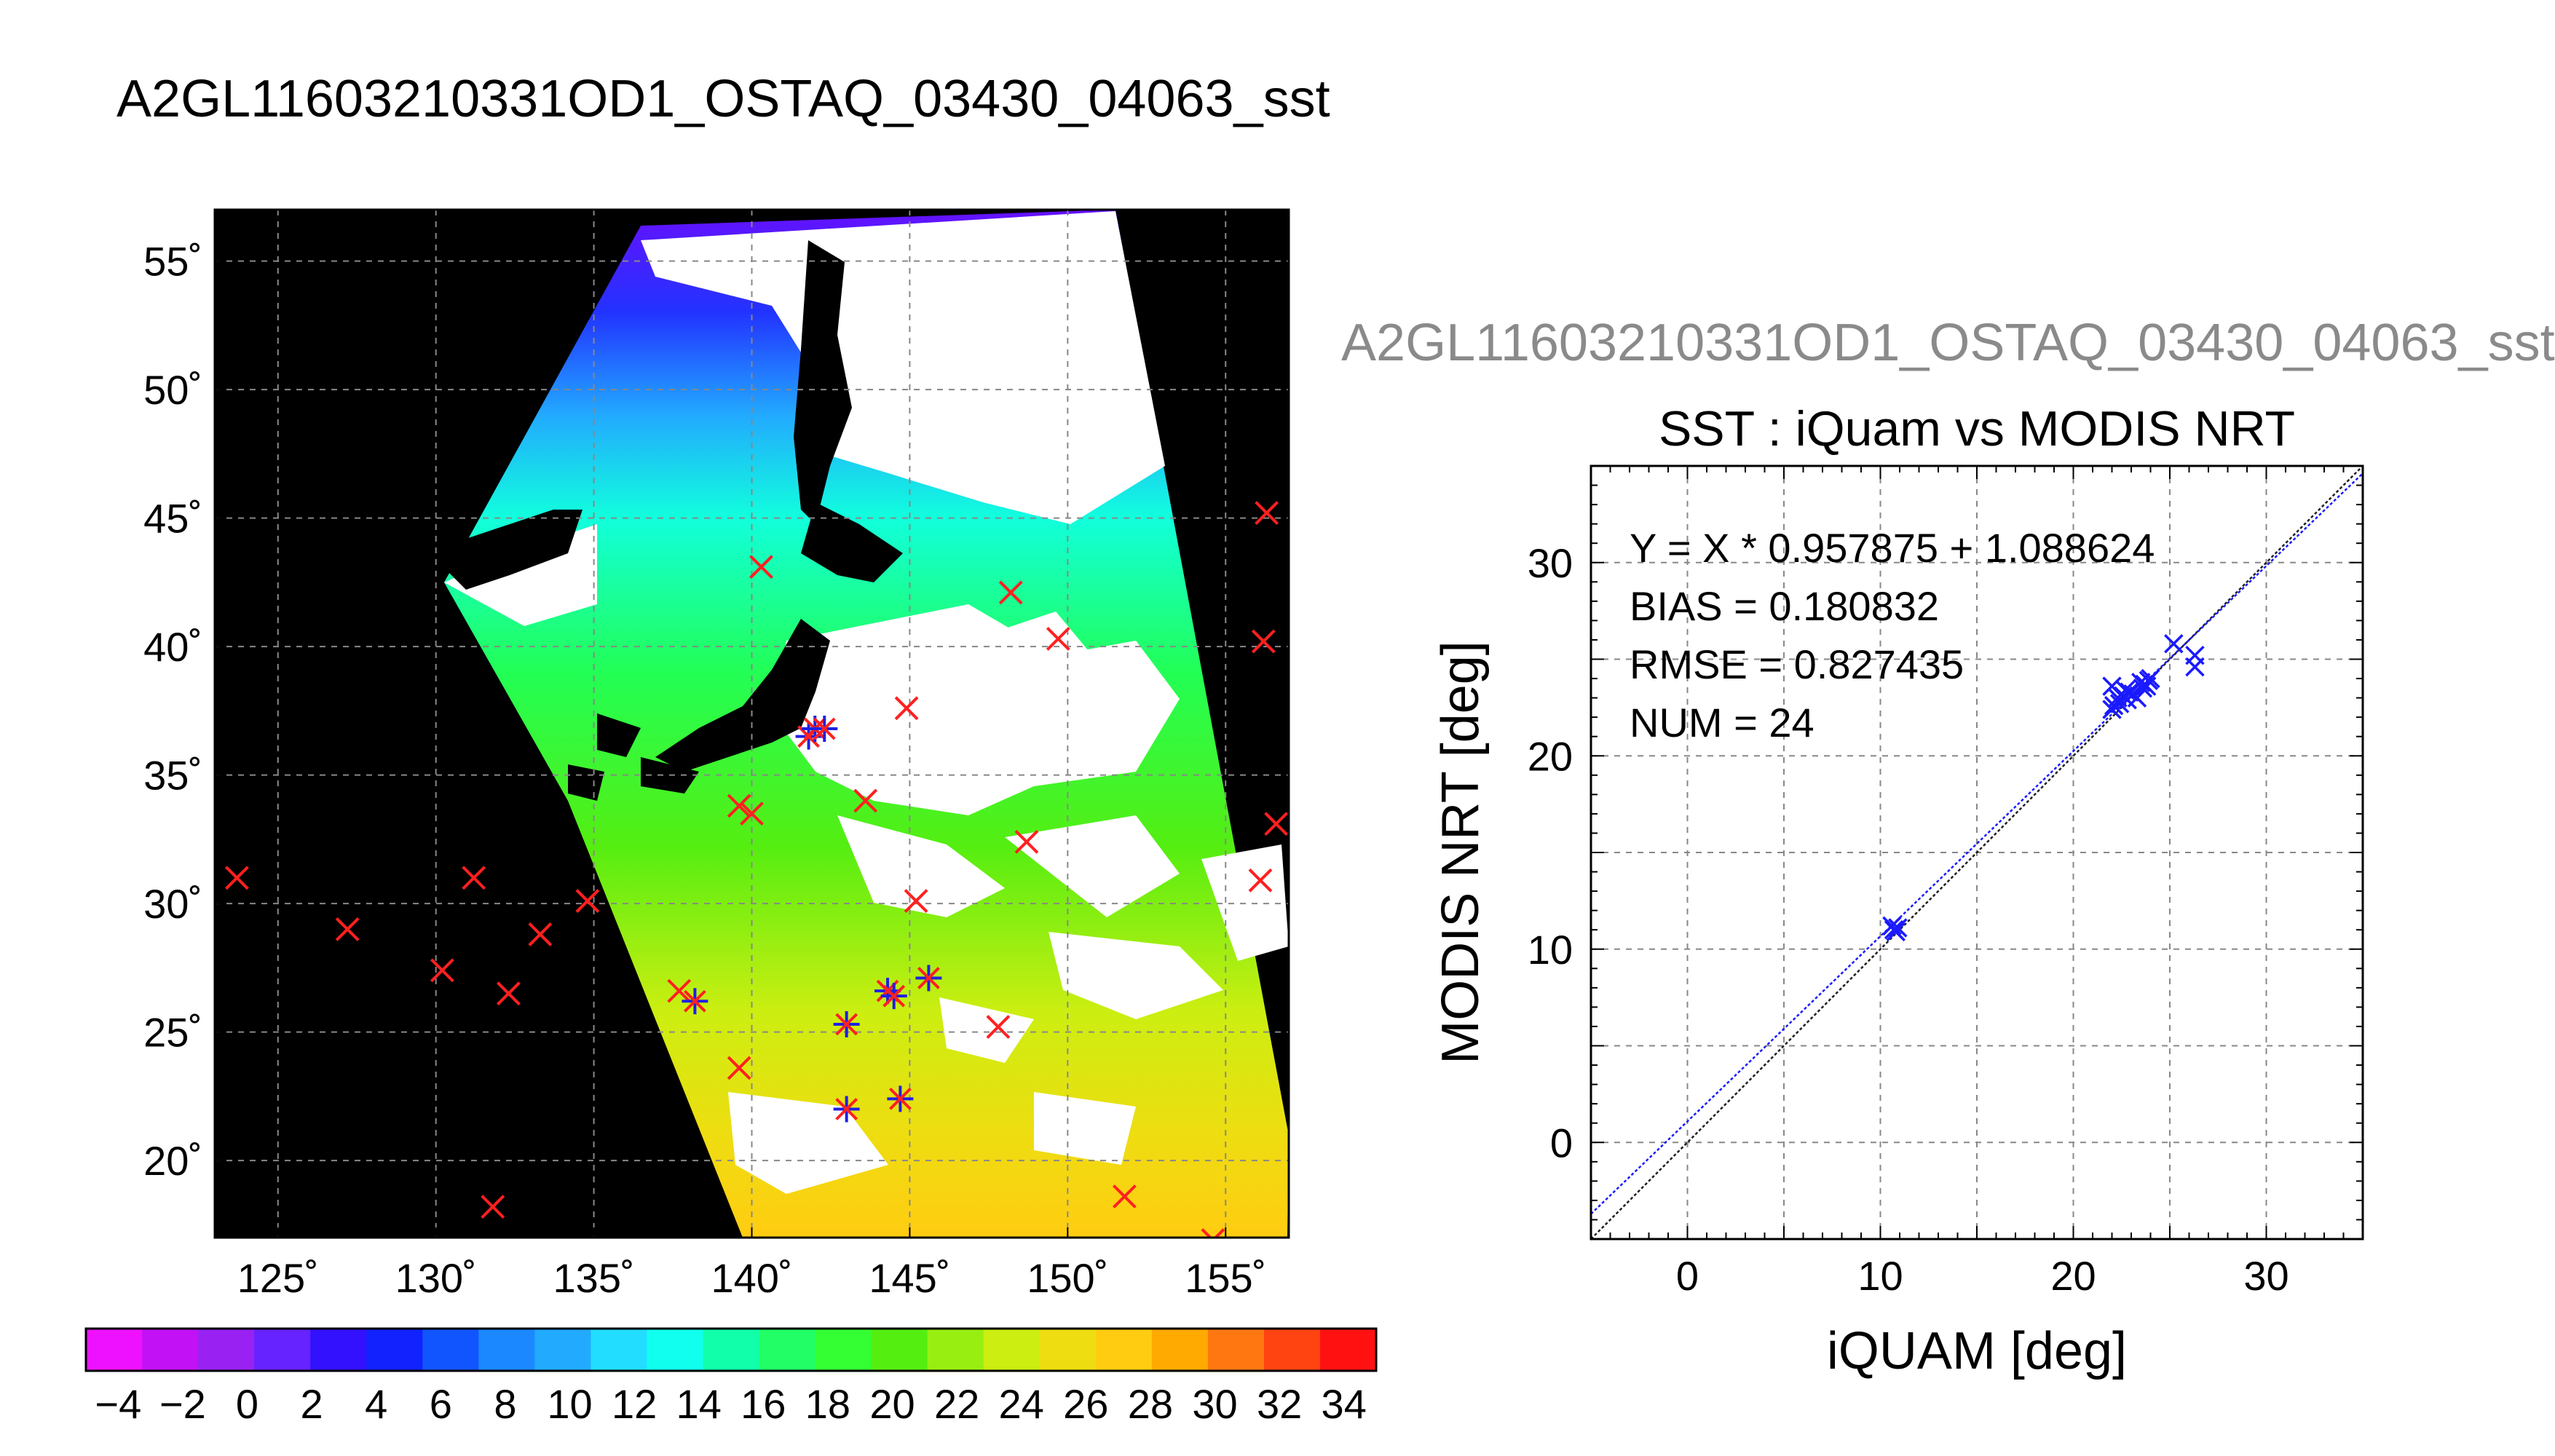  What do you see at coordinates (634, 1404) in the screenshot?
I see `colorbar-tick-label: 12` at bounding box center [634, 1404].